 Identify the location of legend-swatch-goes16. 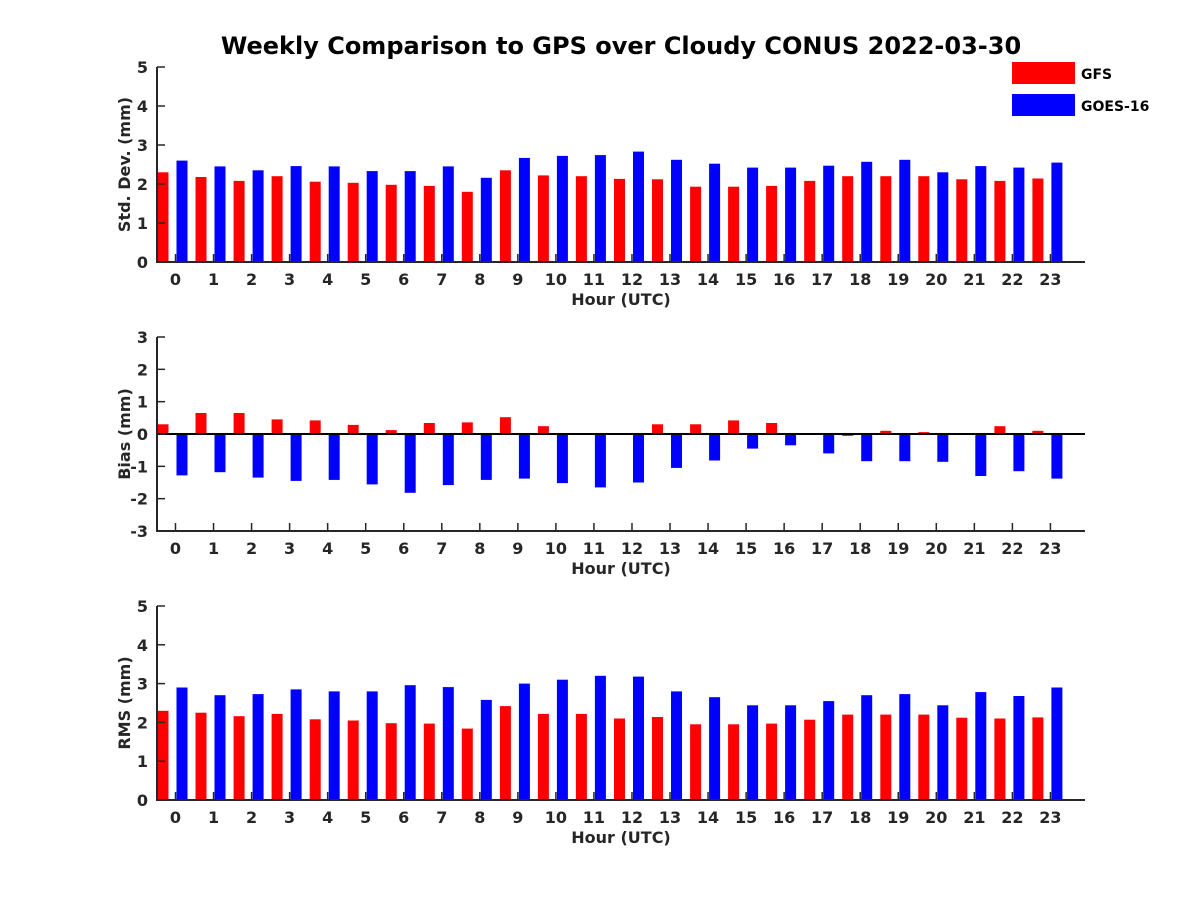
(1043, 105).